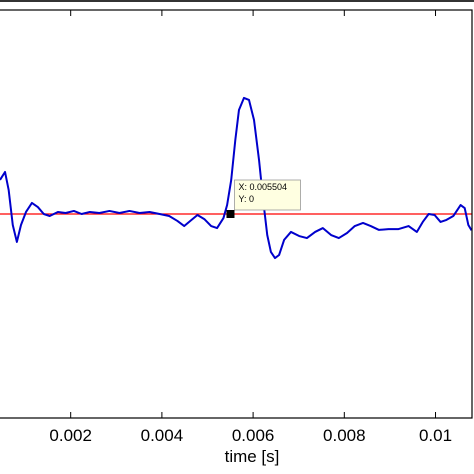  I want to click on datatip-box, so click(267, 195).